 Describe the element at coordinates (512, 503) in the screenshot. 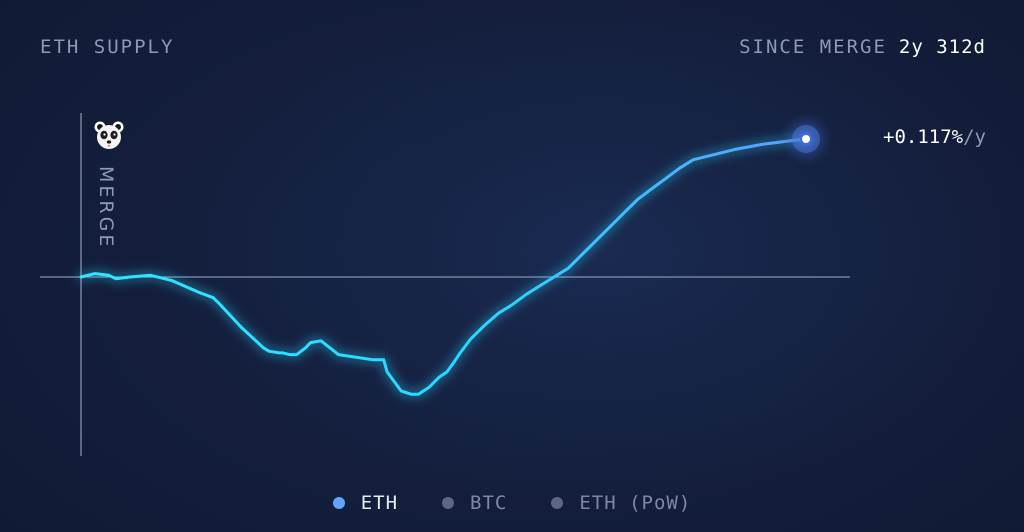

I see `chart-legend: ETH BTC ETH (PoW)` at that location.